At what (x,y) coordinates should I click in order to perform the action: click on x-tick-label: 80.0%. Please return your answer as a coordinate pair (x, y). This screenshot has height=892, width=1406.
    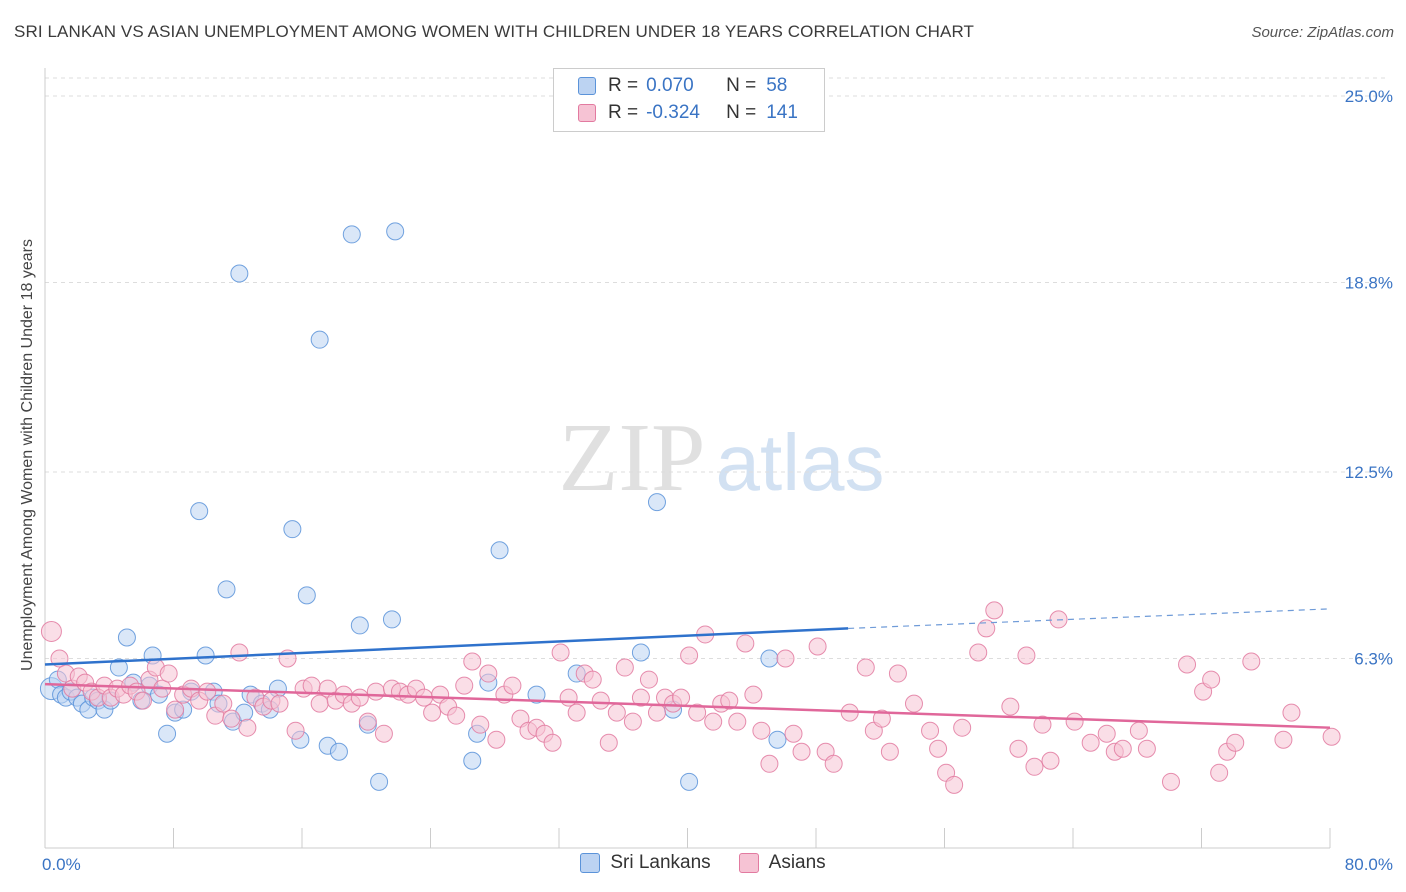
    Looking at the image, I should click on (1369, 864).